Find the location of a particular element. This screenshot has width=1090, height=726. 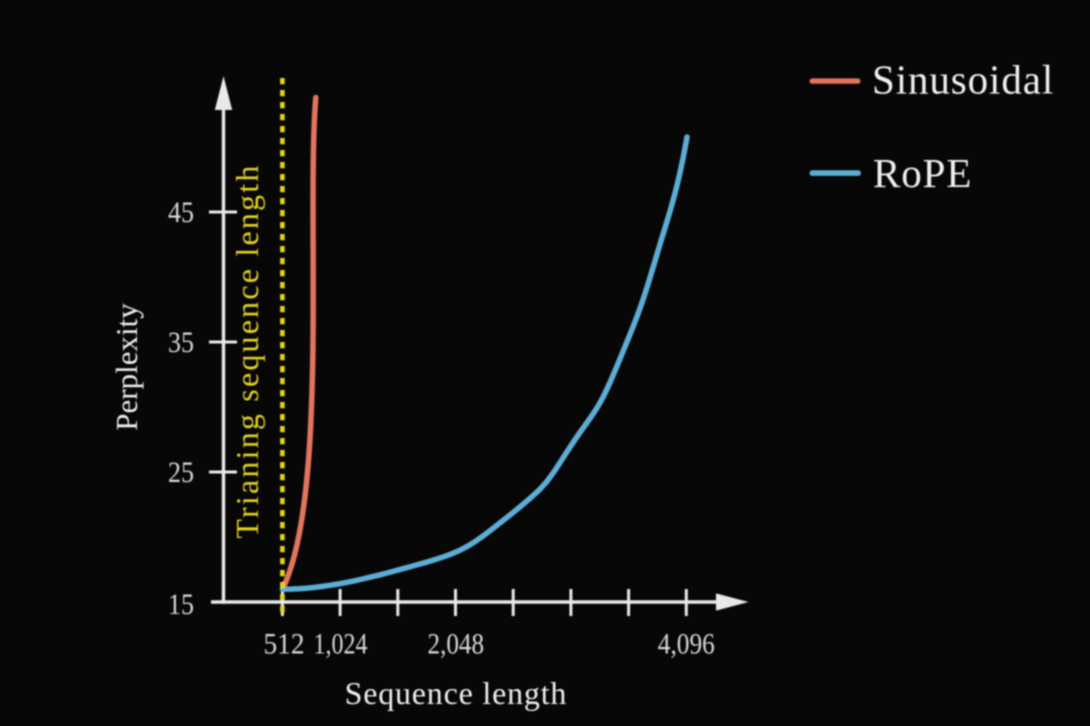

svg-text: Sinusoidal is located at coordinates (963, 80).